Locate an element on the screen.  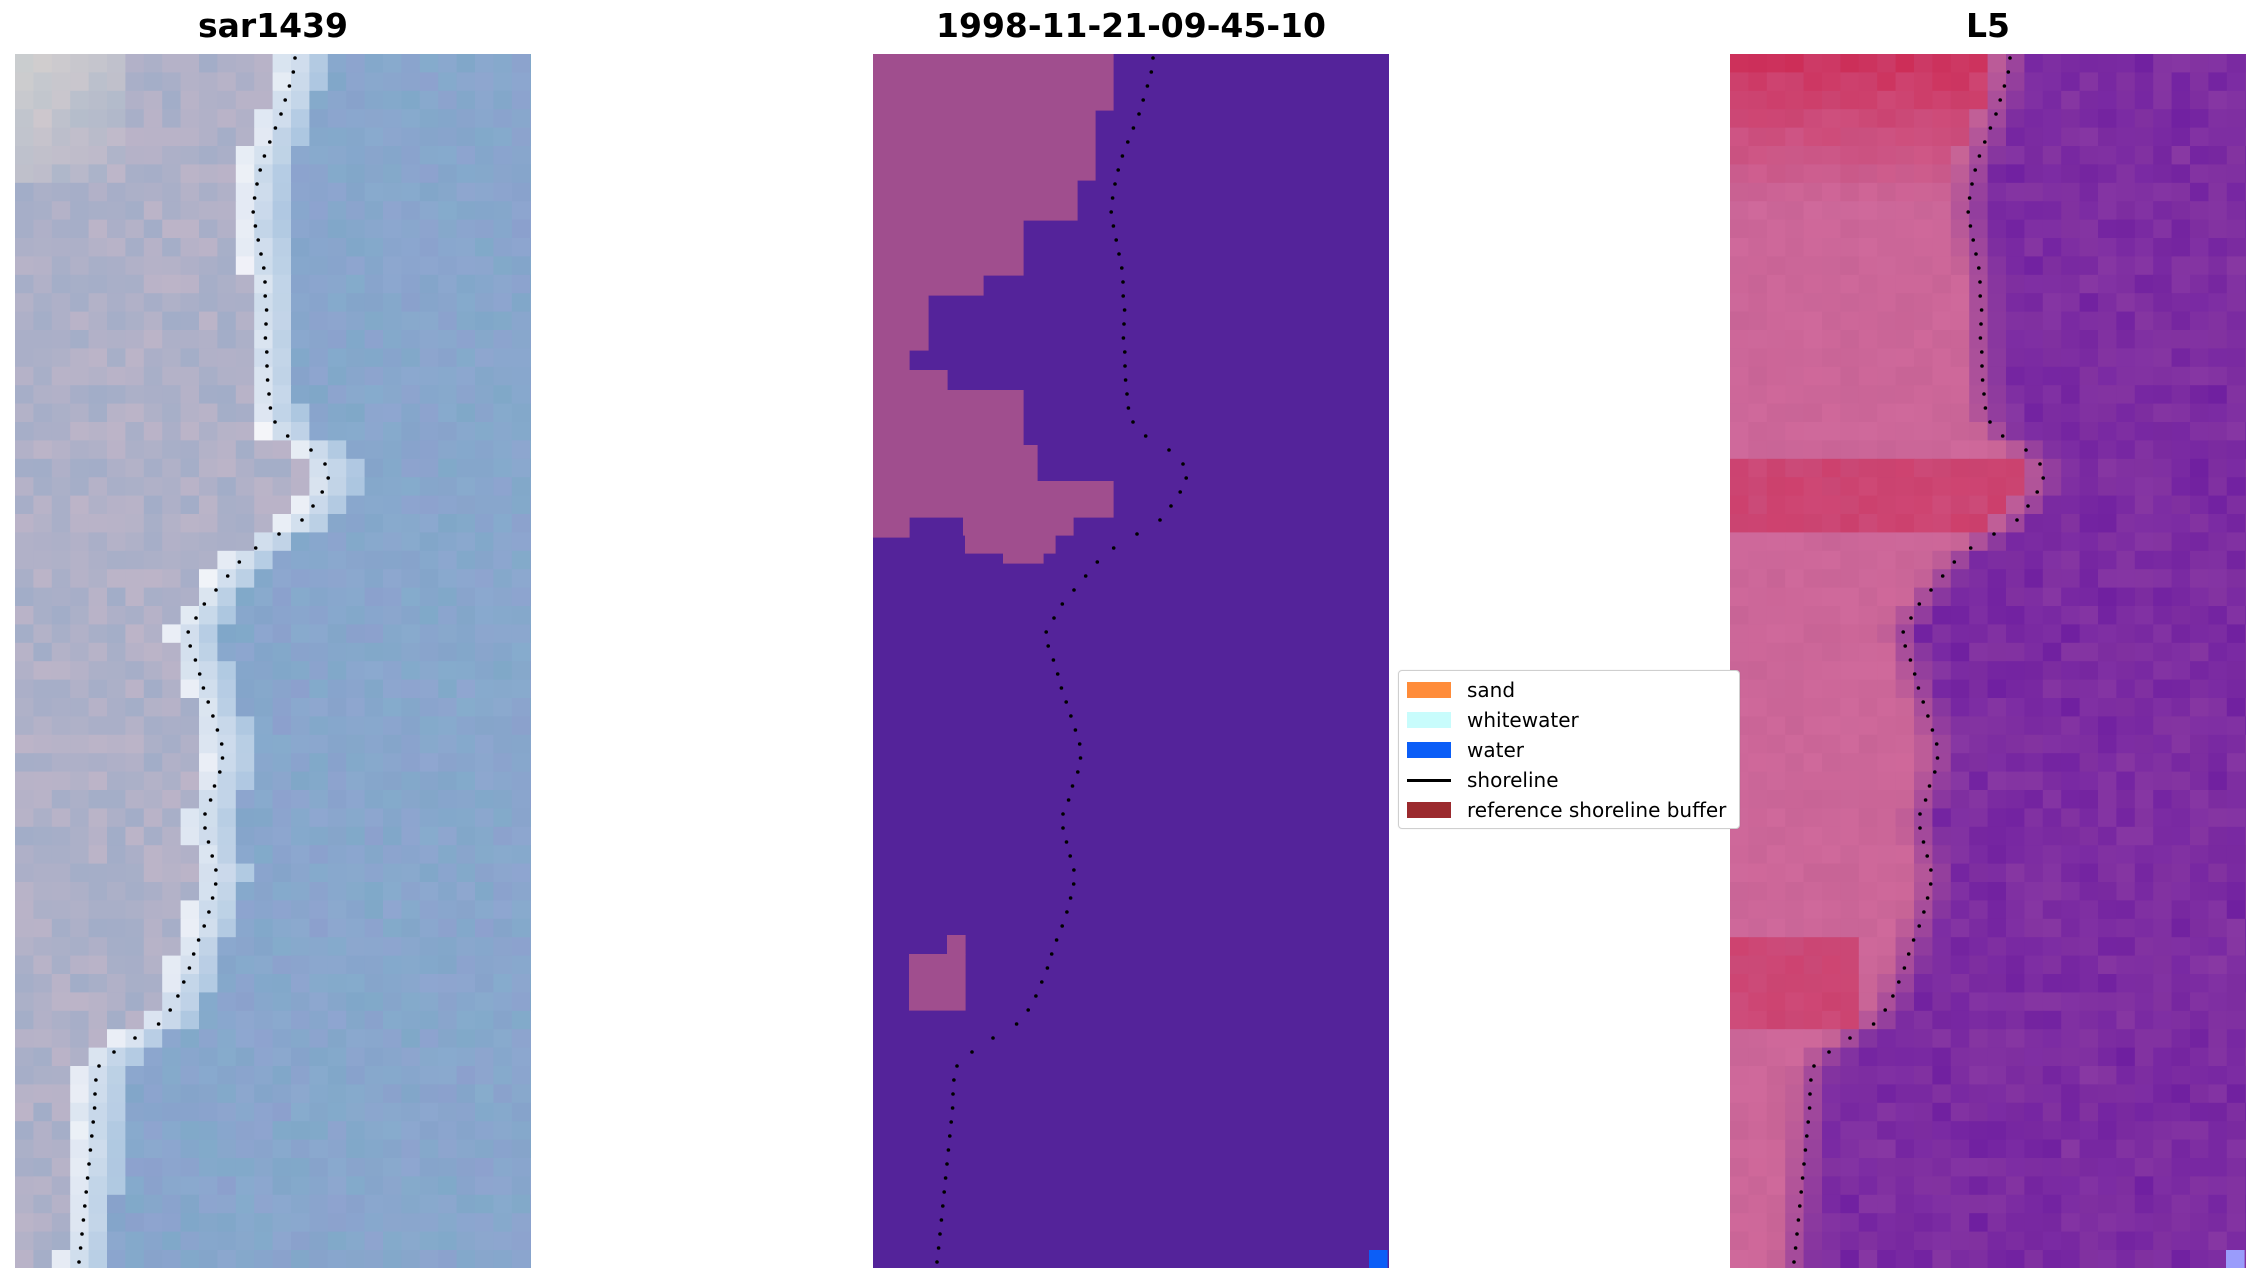
panel-title-l5: L5 is located at coordinates (1988, 25).